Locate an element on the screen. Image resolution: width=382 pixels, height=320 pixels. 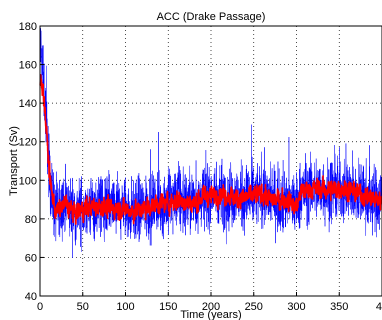
y-tick-label: 60 is located at coordinates (31, 258).